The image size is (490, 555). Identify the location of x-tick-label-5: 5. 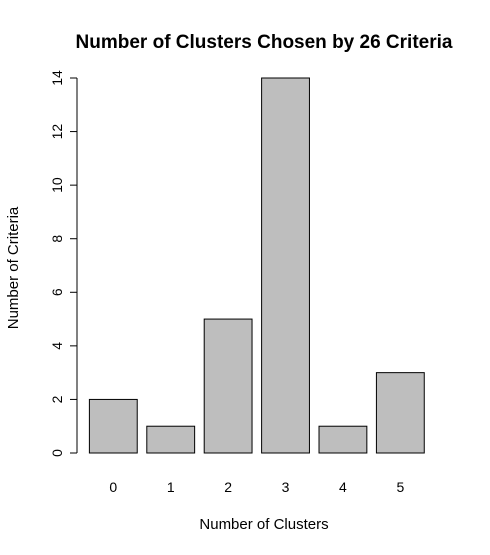
(400, 487).